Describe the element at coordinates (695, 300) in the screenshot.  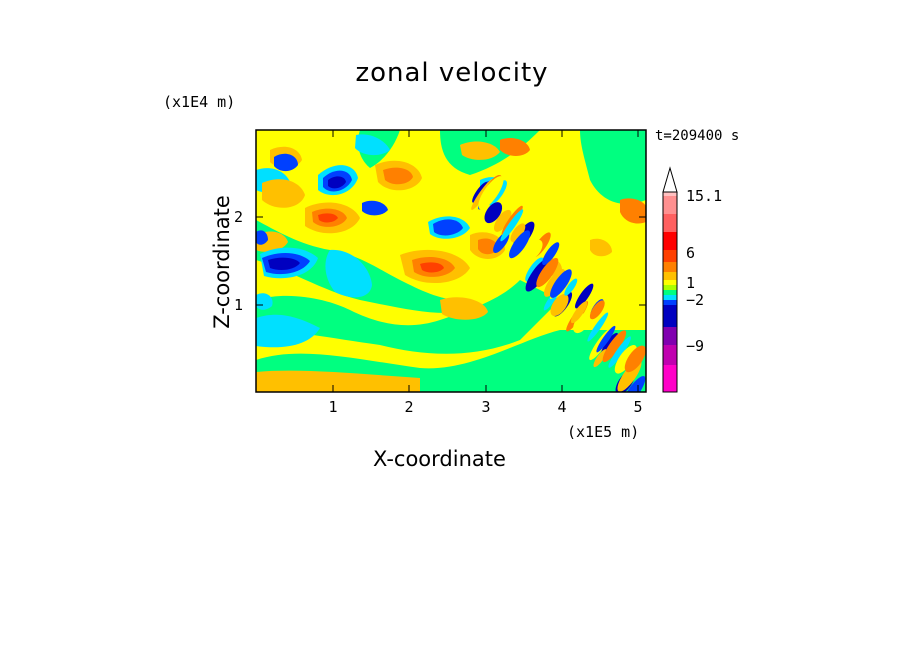
I see `colorbar-label: −2` at that location.